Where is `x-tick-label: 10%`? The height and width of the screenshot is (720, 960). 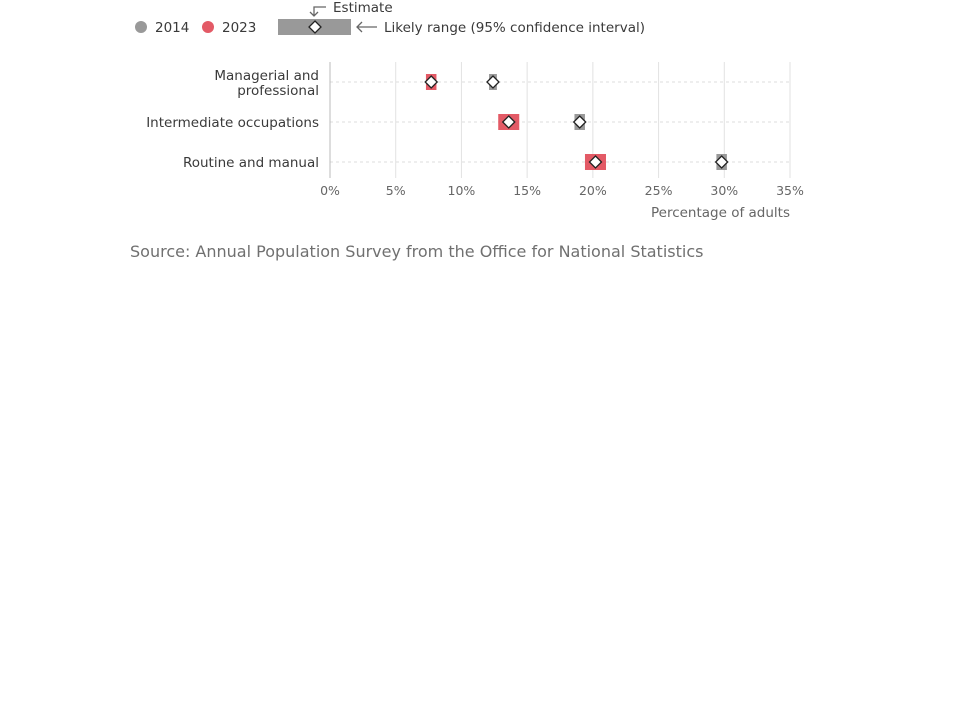
x-tick-label: 10% is located at coordinates (462, 190).